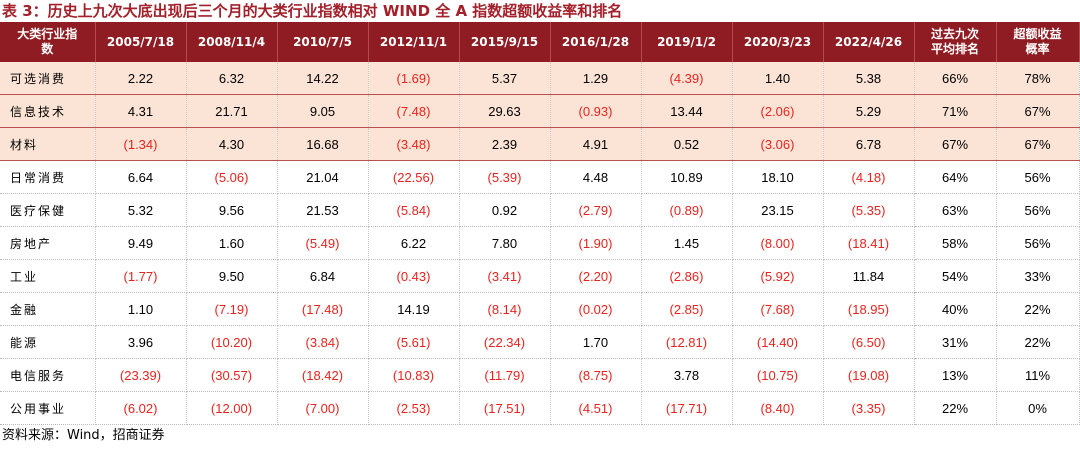 This screenshot has height=452, width=1080. I want to click on header-cell: 2019/1/2, so click(687, 42).